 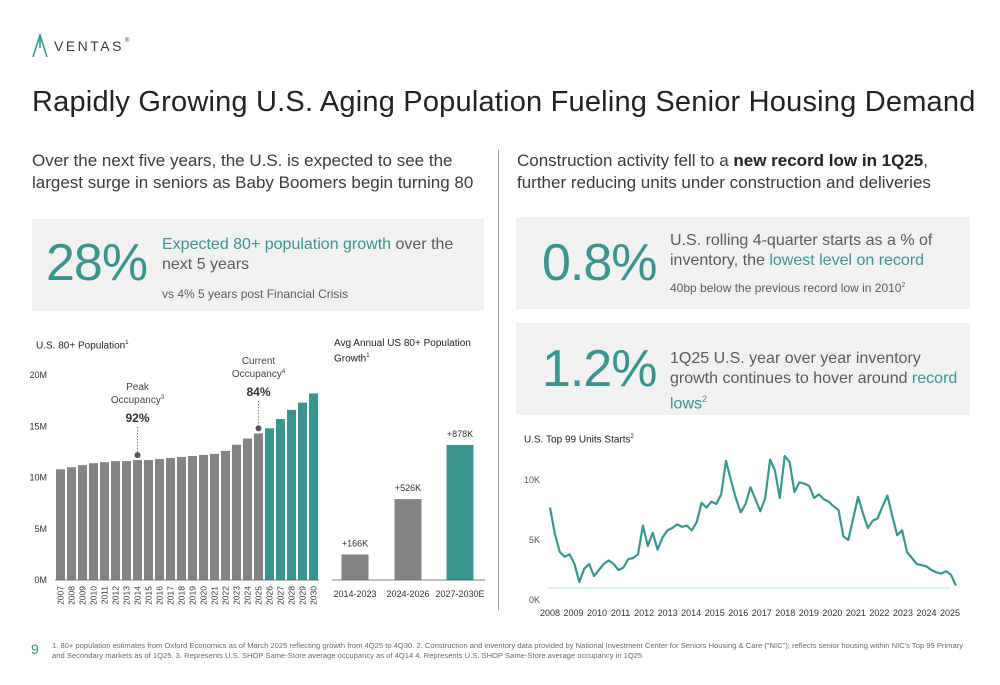 What do you see at coordinates (38, 375) in the screenshot?
I see `y-tick-label: 20M` at bounding box center [38, 375].